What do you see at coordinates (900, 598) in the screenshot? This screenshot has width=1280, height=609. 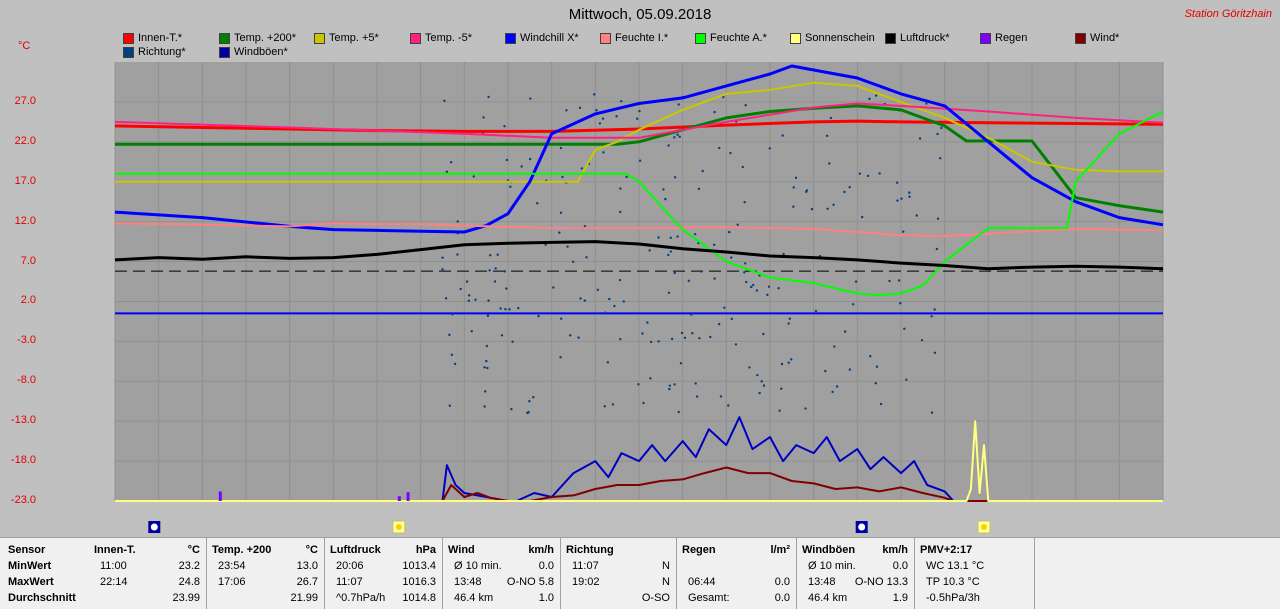 I see `stats-cell: 1.9` at bounding box center [900, 598].